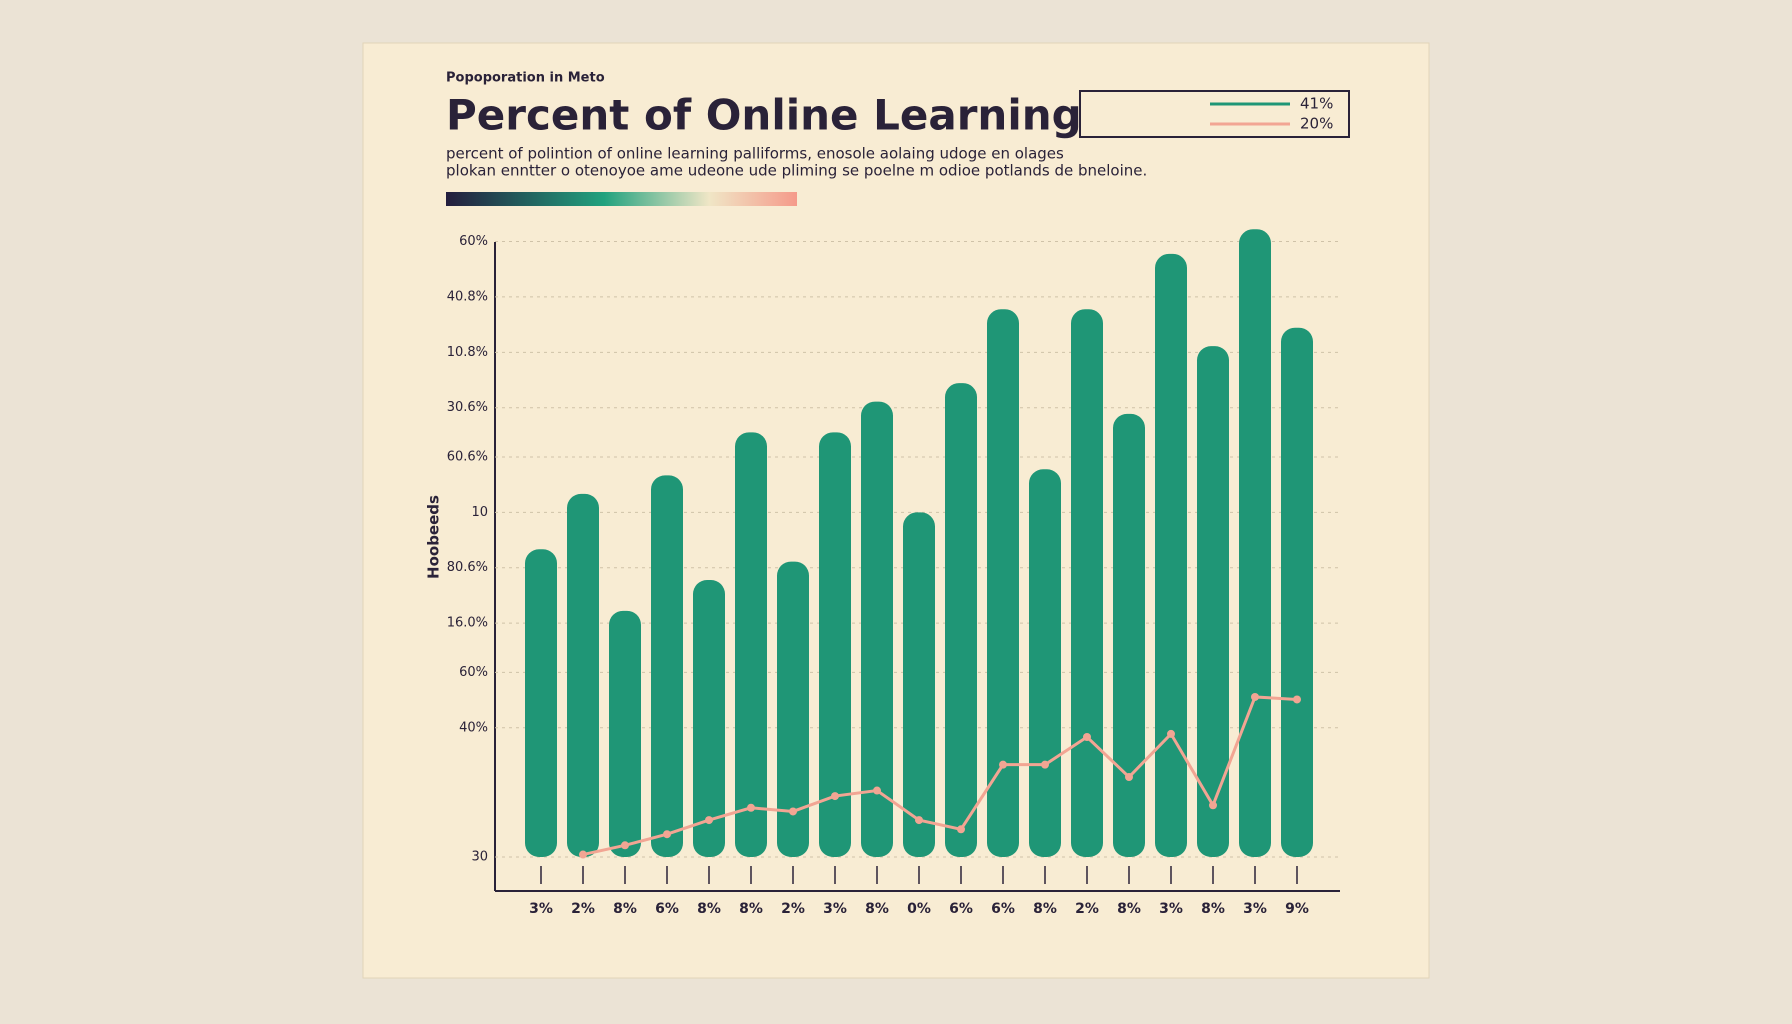 Image resolution: width=1792 pixels, height=1024 pixels. I want to click on y-axis-label: Hoobeeds, so click(434, 537).